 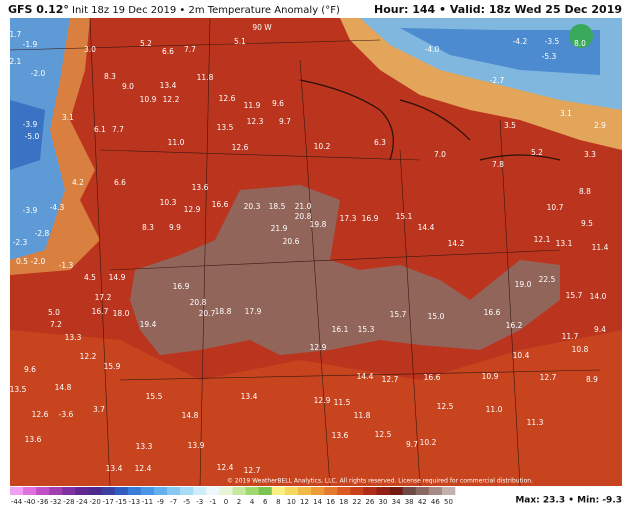 I want to click on station-value: 16.7, so click(x=100, y=311).